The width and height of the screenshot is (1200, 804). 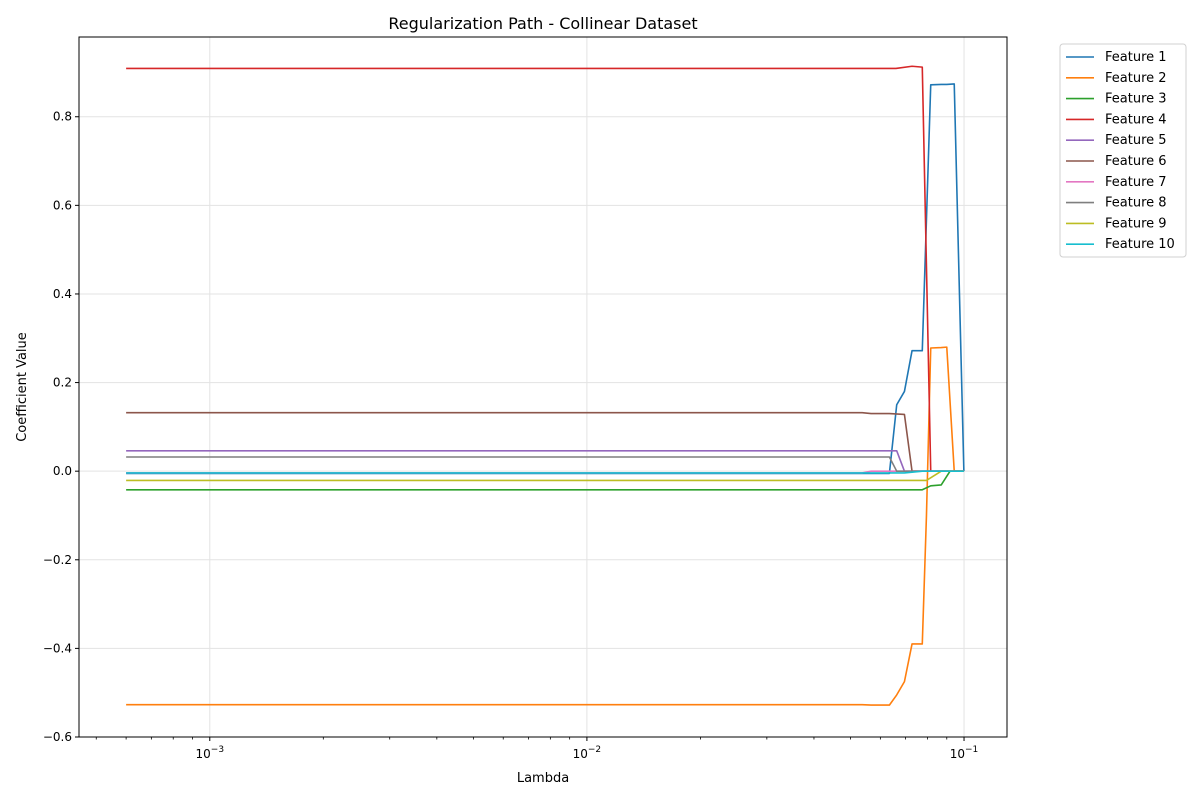 What do you see at coordinates (62, 294) in the screenshot?
I see `y-tick-label: 0.4` at bounding box center [62, 294].